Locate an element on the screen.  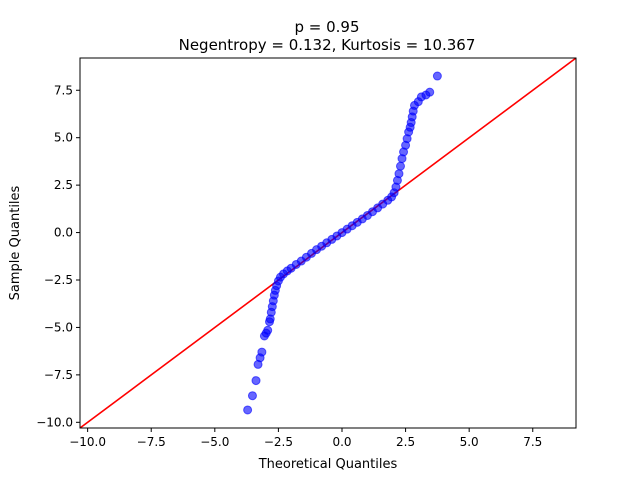
x-tick-label-1: −7.5 is located at coordinates (151, 442).